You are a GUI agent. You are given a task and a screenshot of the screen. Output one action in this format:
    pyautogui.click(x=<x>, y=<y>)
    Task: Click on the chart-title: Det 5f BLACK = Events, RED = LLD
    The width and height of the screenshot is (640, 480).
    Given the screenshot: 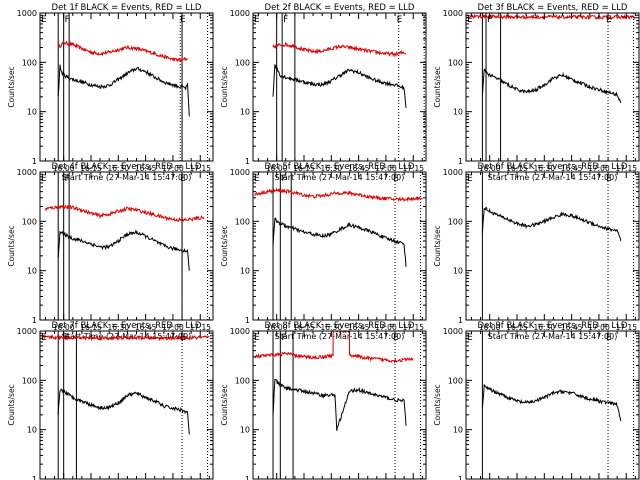 What is the action you would take?
    pyautogui.click(x=340, y=167)
    